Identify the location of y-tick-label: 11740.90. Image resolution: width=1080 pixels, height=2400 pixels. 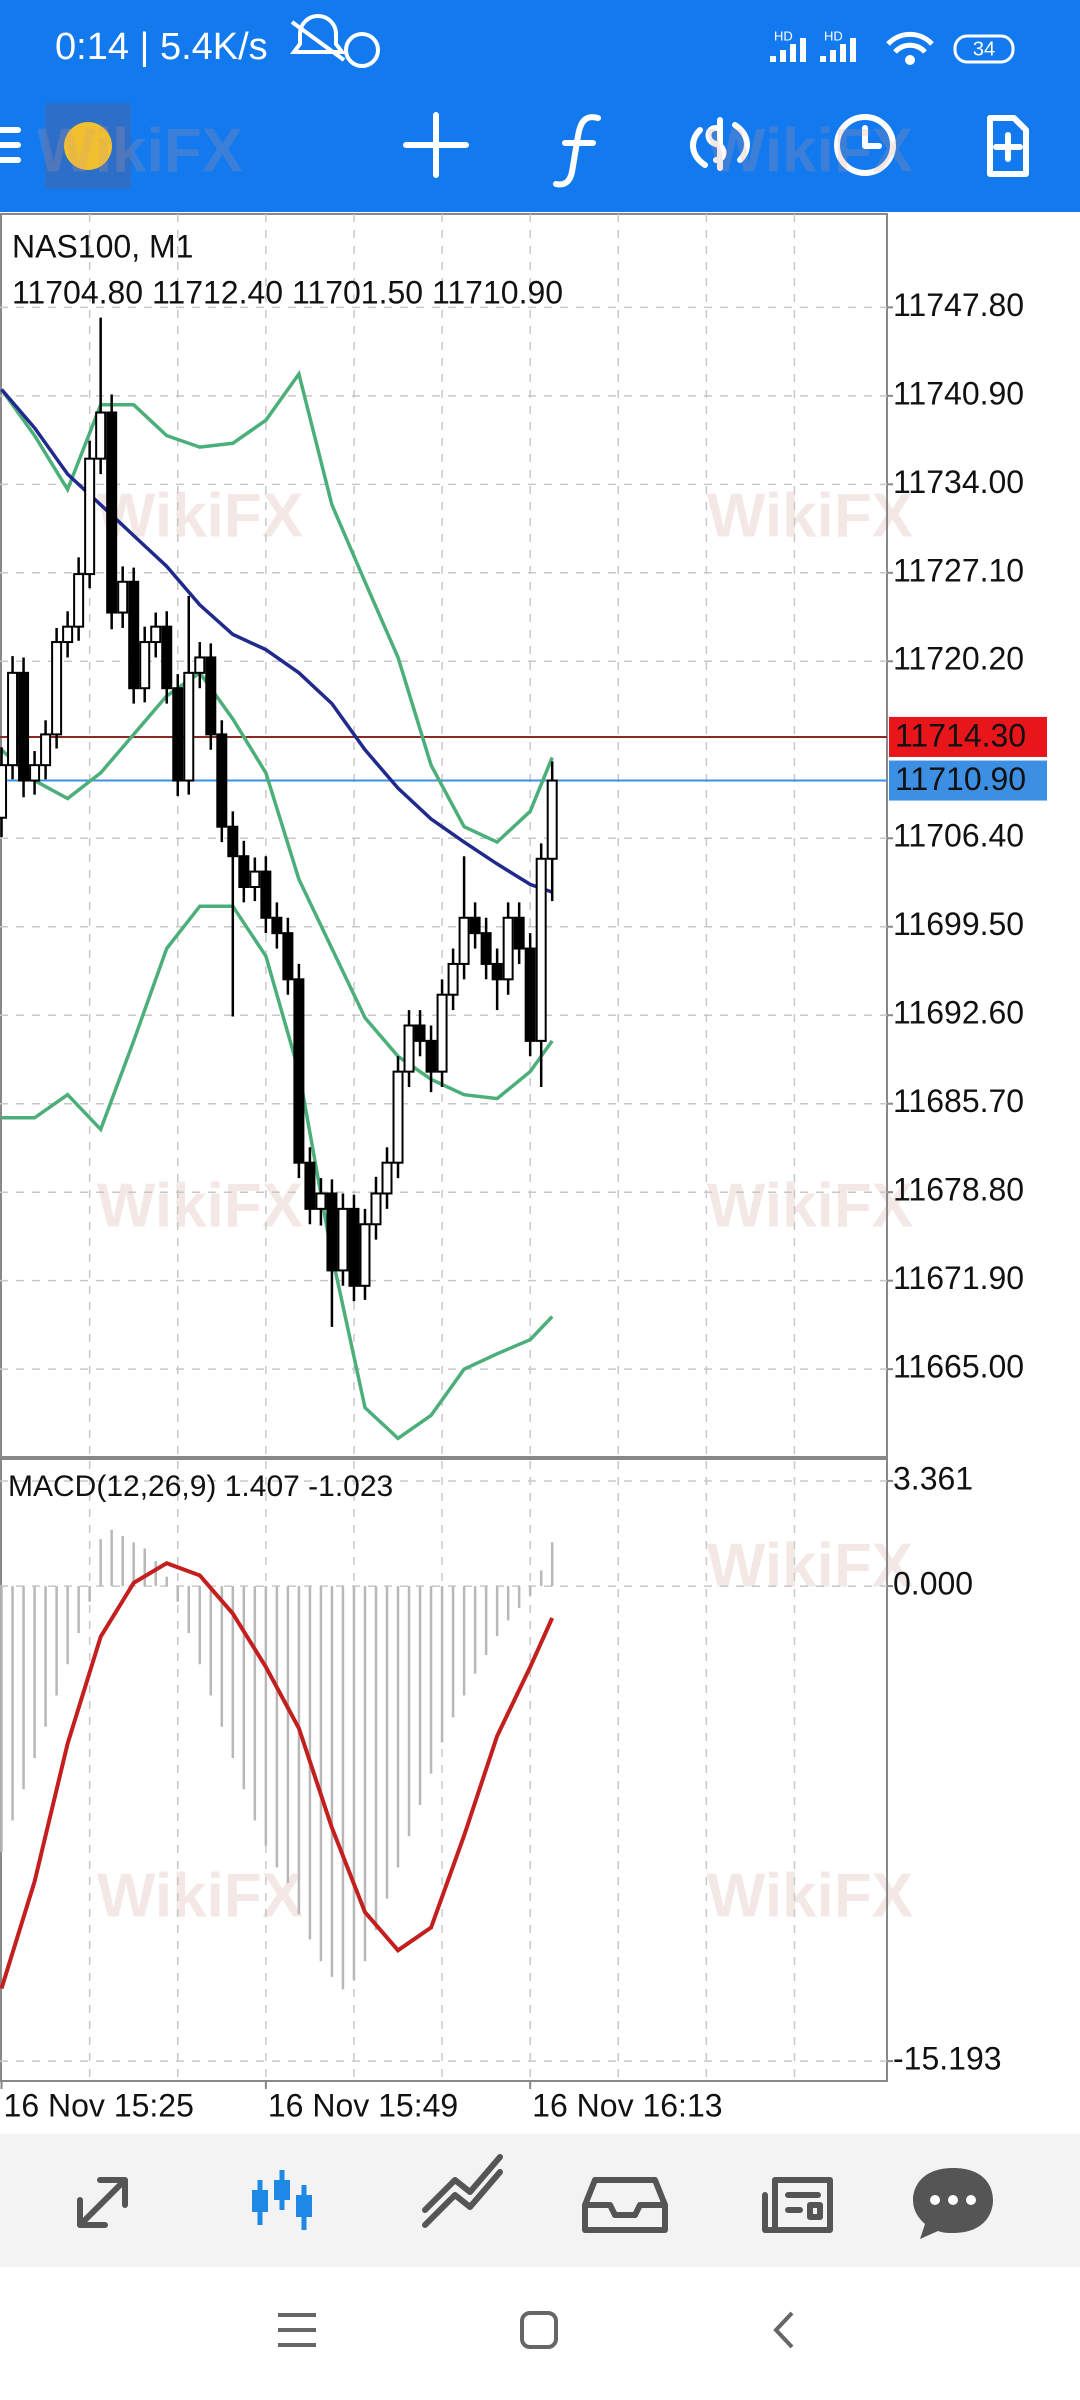
(958, 393).